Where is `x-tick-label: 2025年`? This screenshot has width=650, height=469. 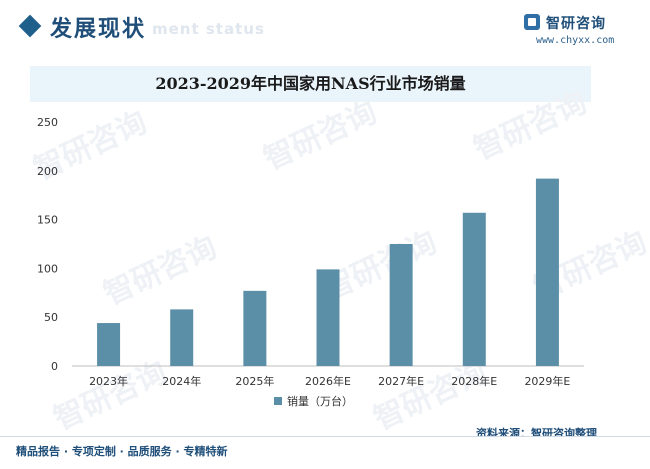
x-tick-label: 2025年 is located at coordinates (254, 381).